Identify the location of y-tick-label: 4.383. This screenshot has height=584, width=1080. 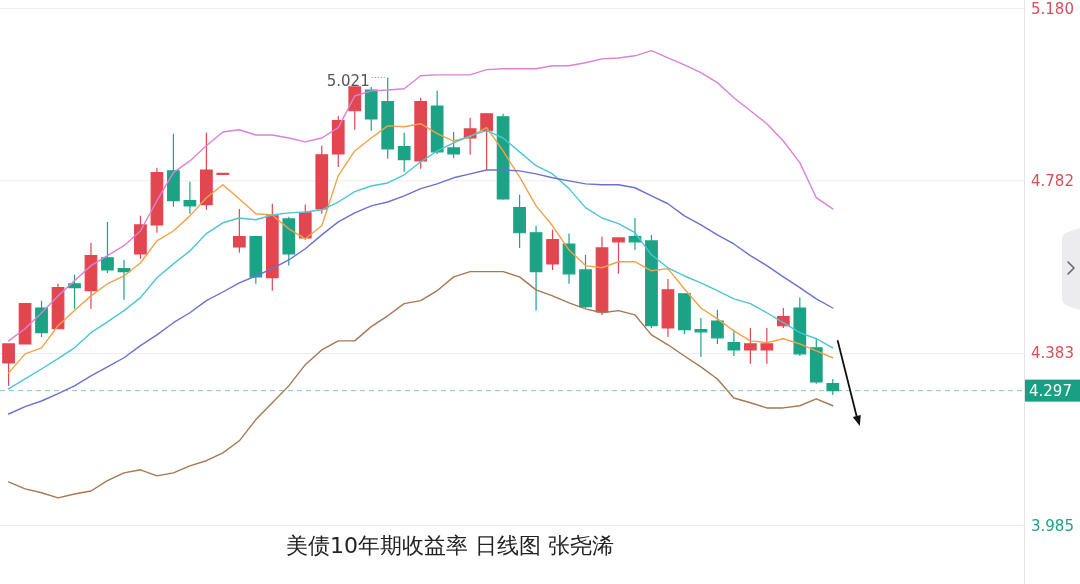
(1052, 353).